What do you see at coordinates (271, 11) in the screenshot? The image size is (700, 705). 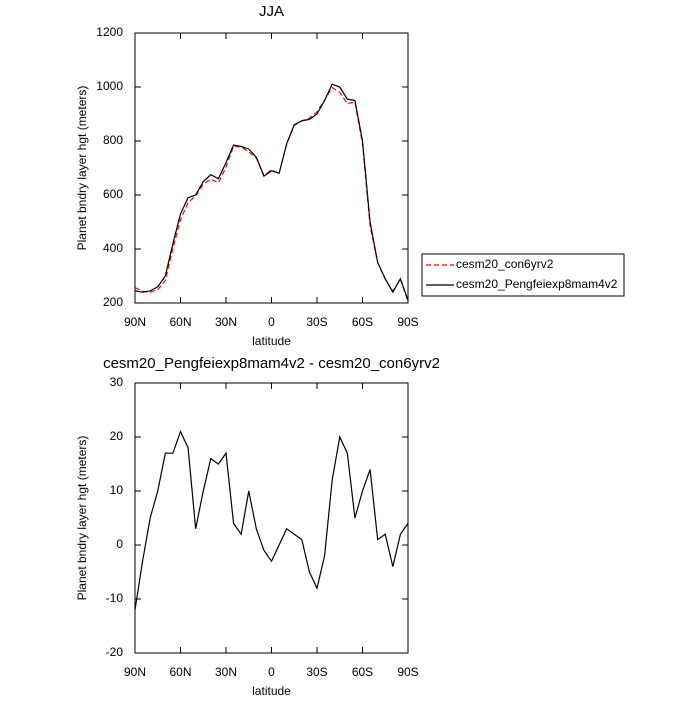 I see `chart-title: JJA` at bounding box center [271, 11].